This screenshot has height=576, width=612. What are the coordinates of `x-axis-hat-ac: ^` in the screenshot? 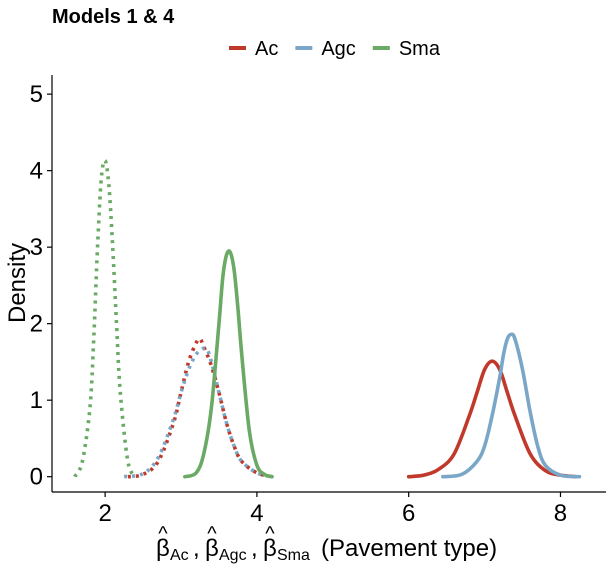 It's located at (163, 534).